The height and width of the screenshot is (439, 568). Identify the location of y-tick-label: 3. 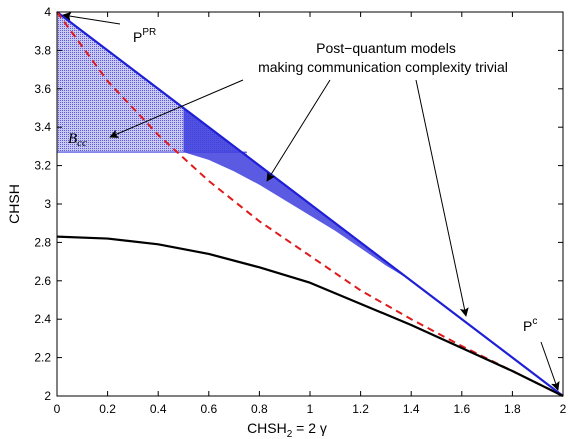
(47, 204).